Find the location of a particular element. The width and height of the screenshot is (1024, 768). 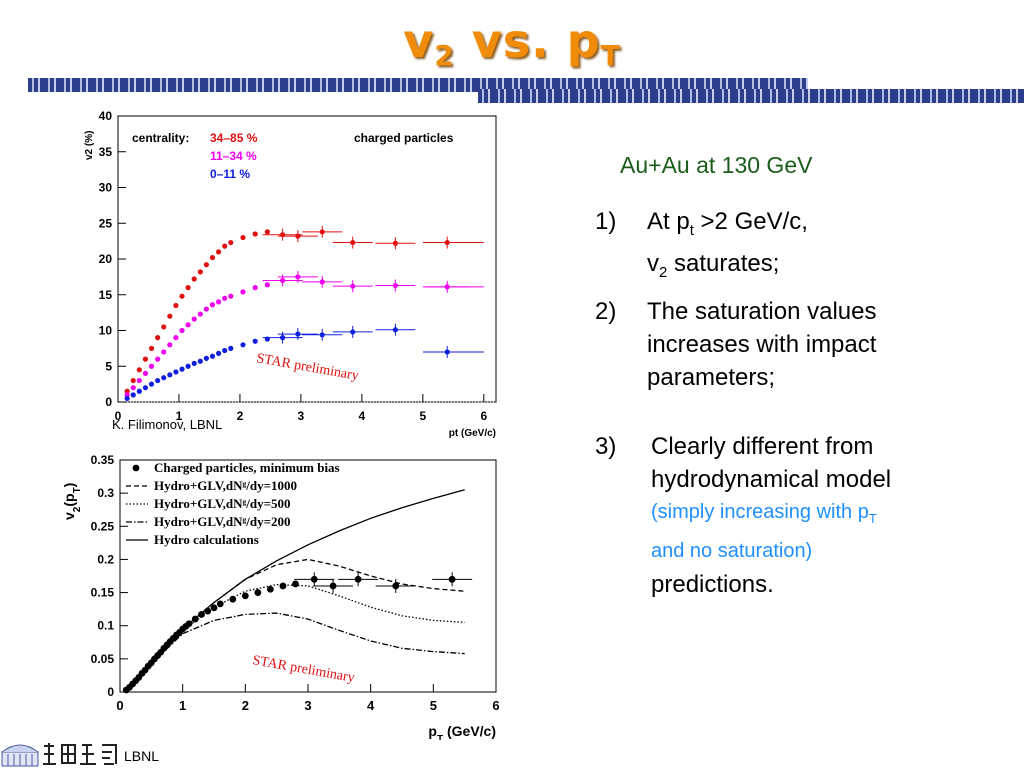

slide-title: v2 vs. pT is located at coordinates (512, 43).